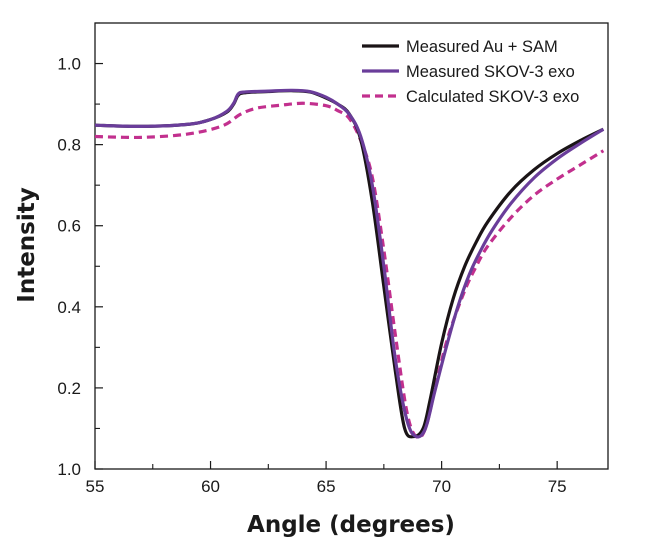  I want to click on y-tick-label: 0.8, so click(69, 145).